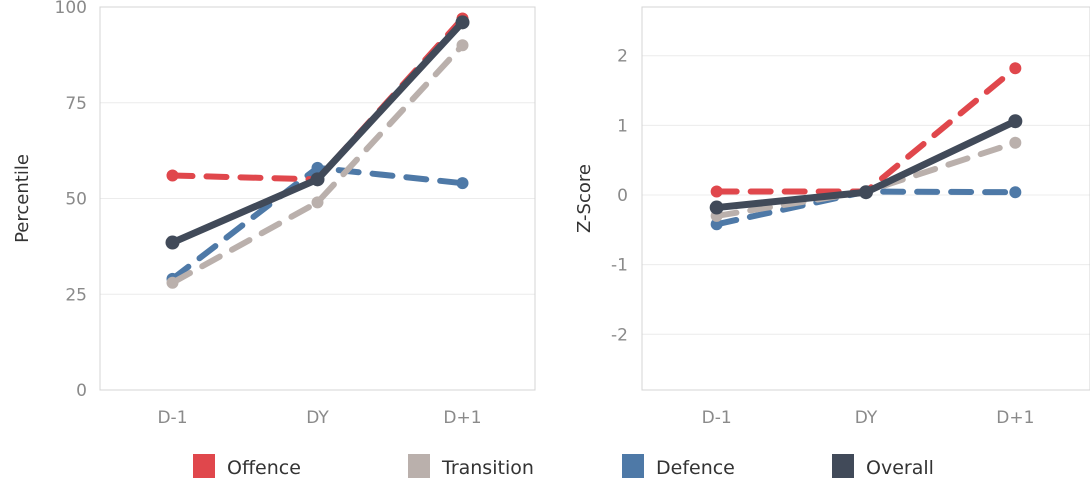 Image resolution: width=1090 pixels, height=482 pixels. Describe the element at coordinates (619, 335) in the screenshot. I see `y-tick-label: -2` at that location.